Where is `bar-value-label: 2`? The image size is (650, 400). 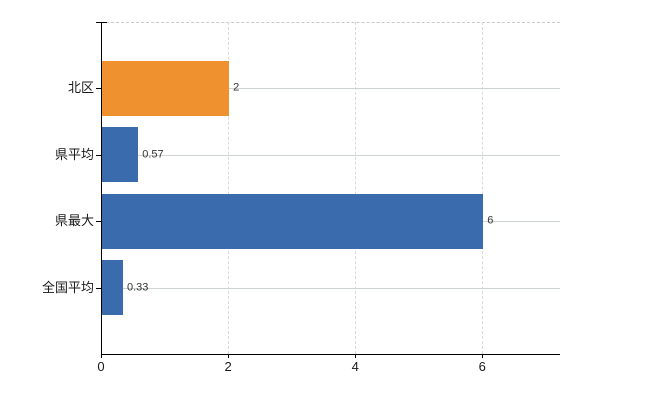
bar-value-label: 2 is located at coordinates (236, 87).